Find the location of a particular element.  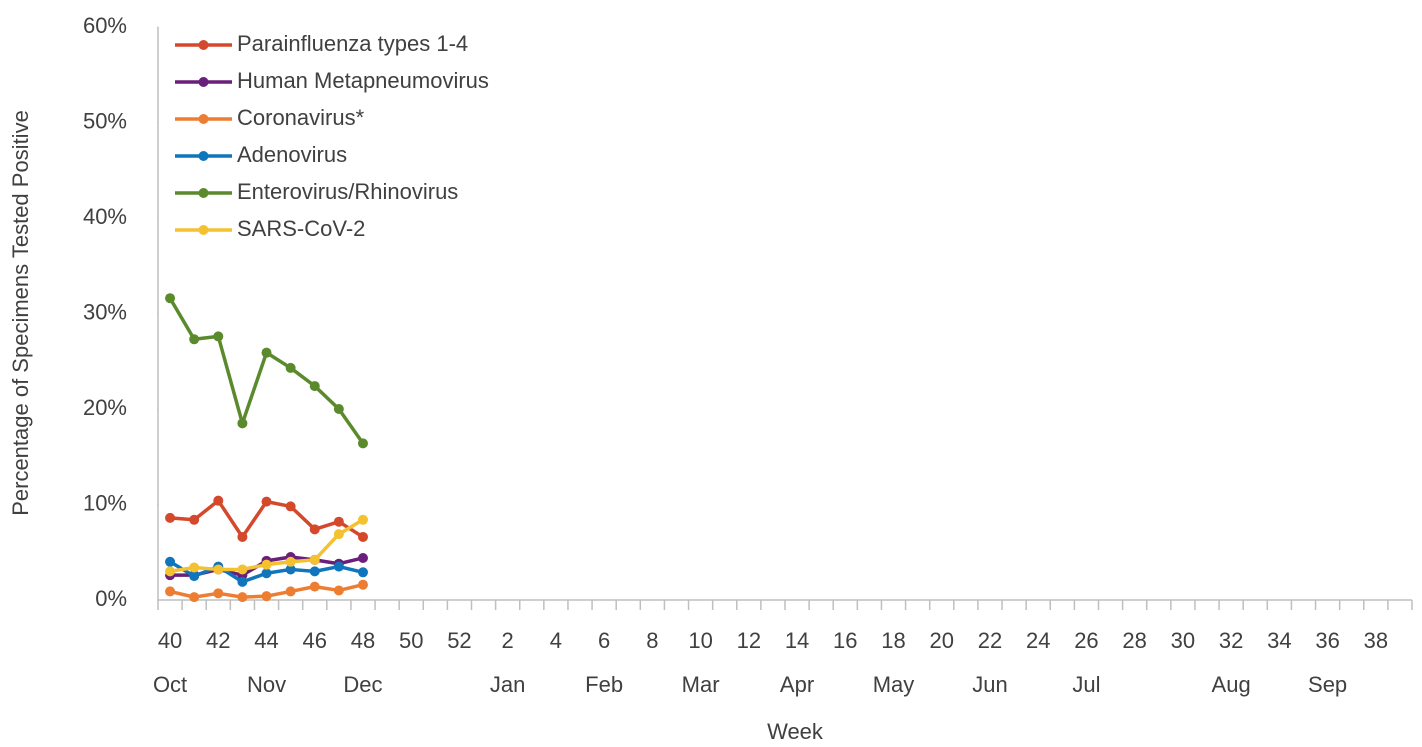

x-tick-label: 30 is located at coordinates (1183, 640).